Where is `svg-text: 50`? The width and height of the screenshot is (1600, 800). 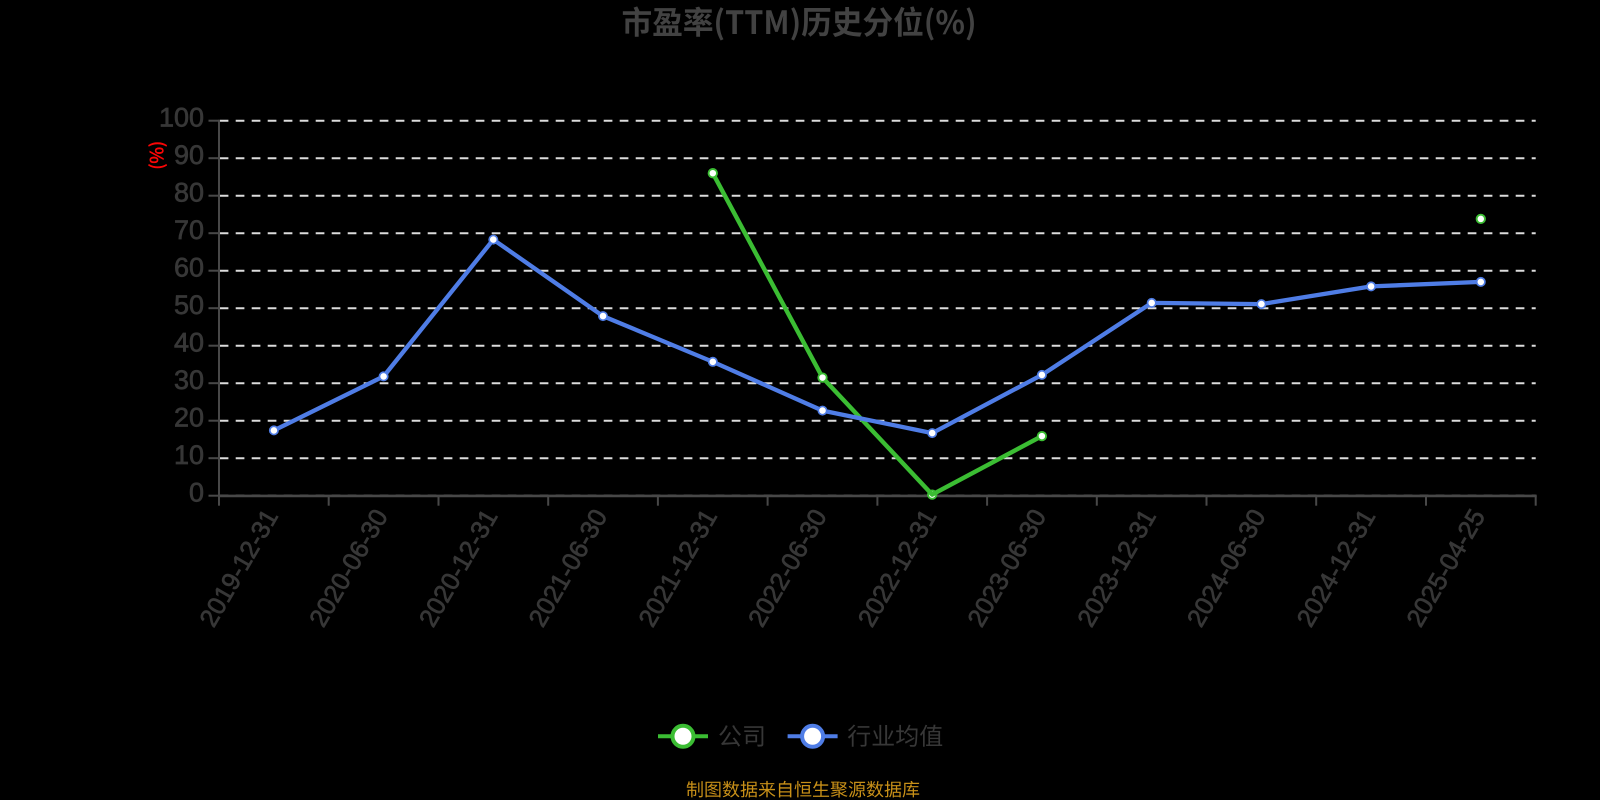 svg-text: 50 is located at coordinates (189, 305).